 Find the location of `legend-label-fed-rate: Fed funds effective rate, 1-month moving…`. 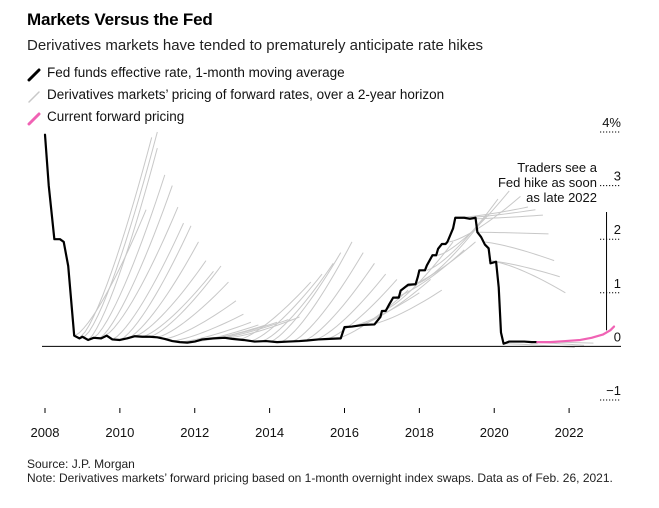

legend-label-fed-rate: Fed funds effective rate, 1-month moving… is located at coordinates (196, 72).